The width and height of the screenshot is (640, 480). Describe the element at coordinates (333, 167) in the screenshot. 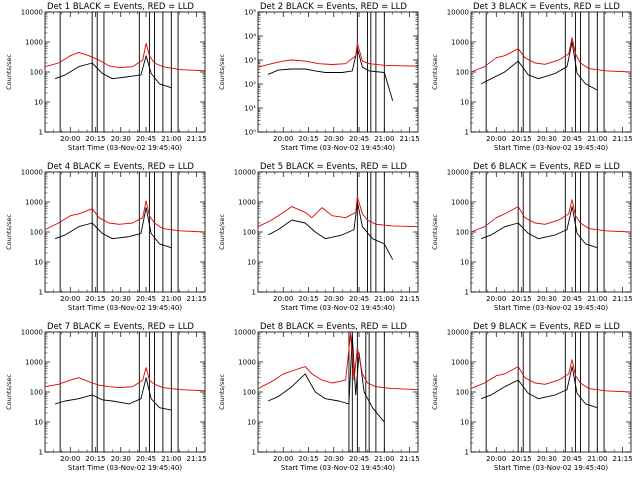

I see `panel-title: Det 5 BLACK = Events, RED = LLD` at that location.